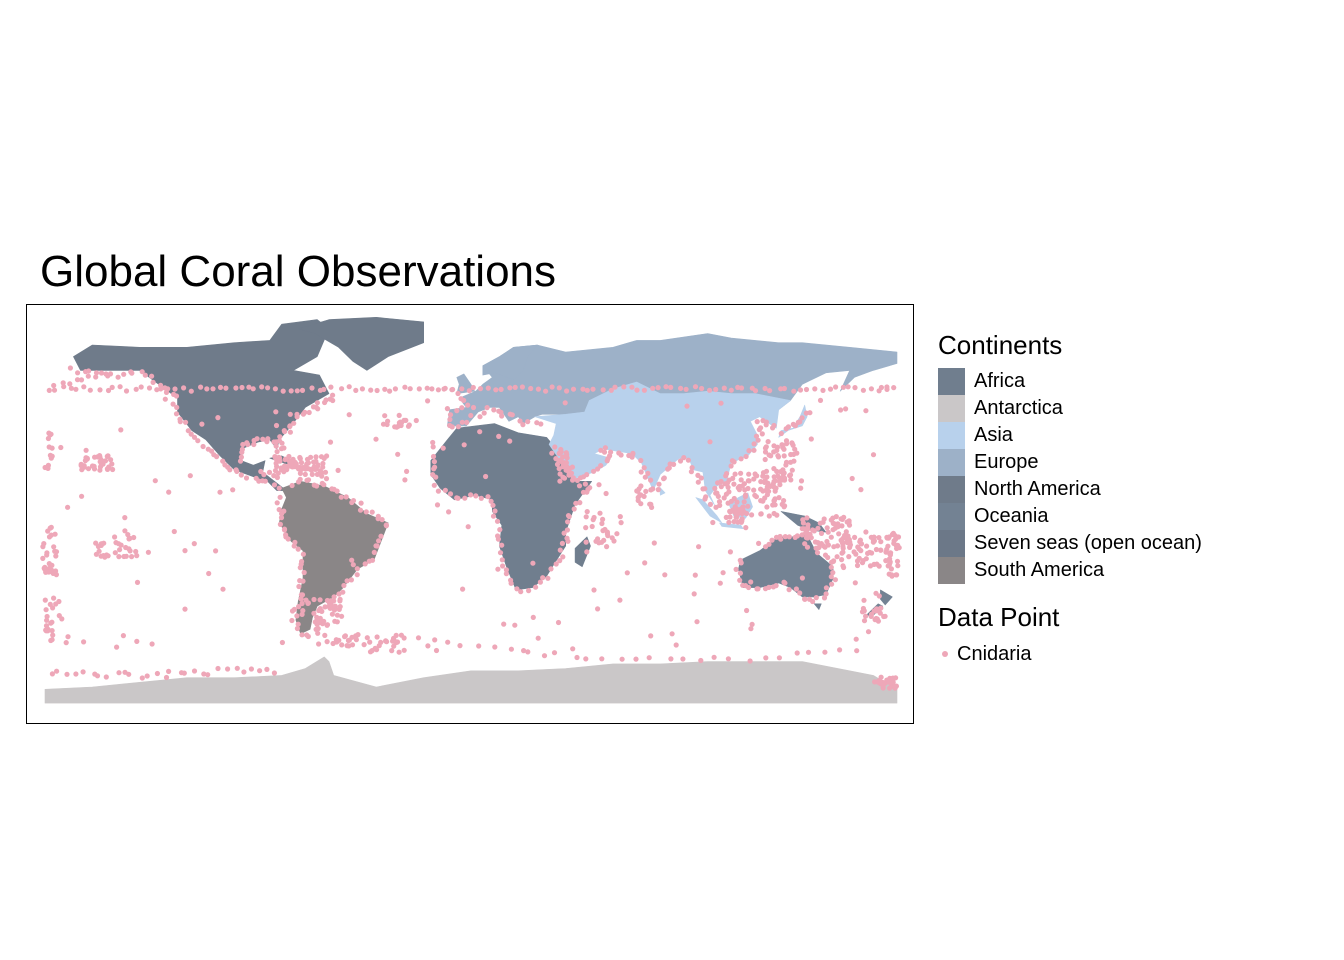 The height and width of the screenshot is (960, 1344). Describe the element at coordinates (1088, 543) in the screenshot. I see `legend-label: Seven seas (open ocean)` at that location.